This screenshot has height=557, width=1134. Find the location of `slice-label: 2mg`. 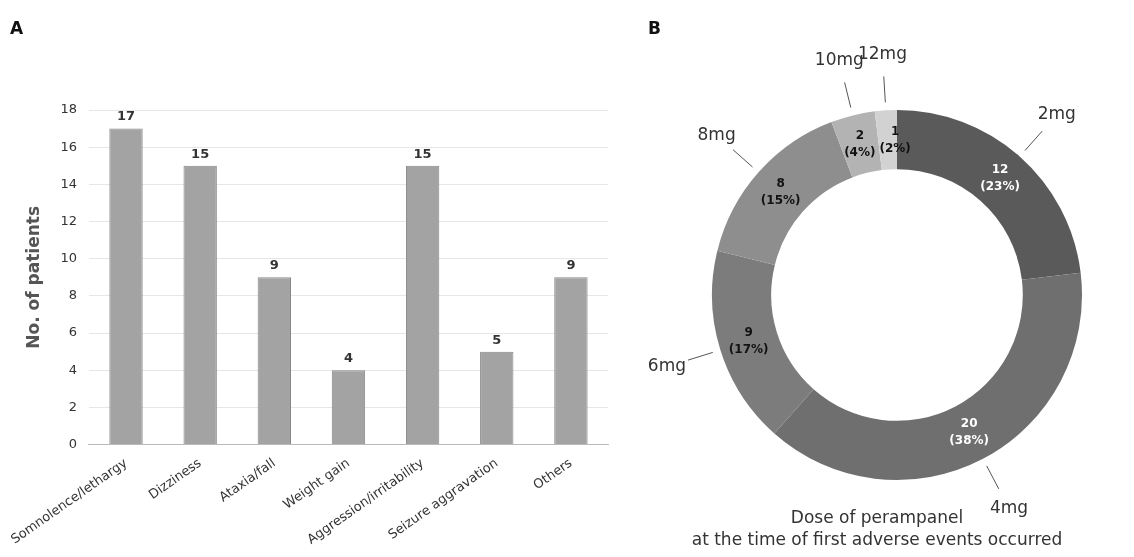

slice-label: 2mg is located at coordinates (1056, 113).